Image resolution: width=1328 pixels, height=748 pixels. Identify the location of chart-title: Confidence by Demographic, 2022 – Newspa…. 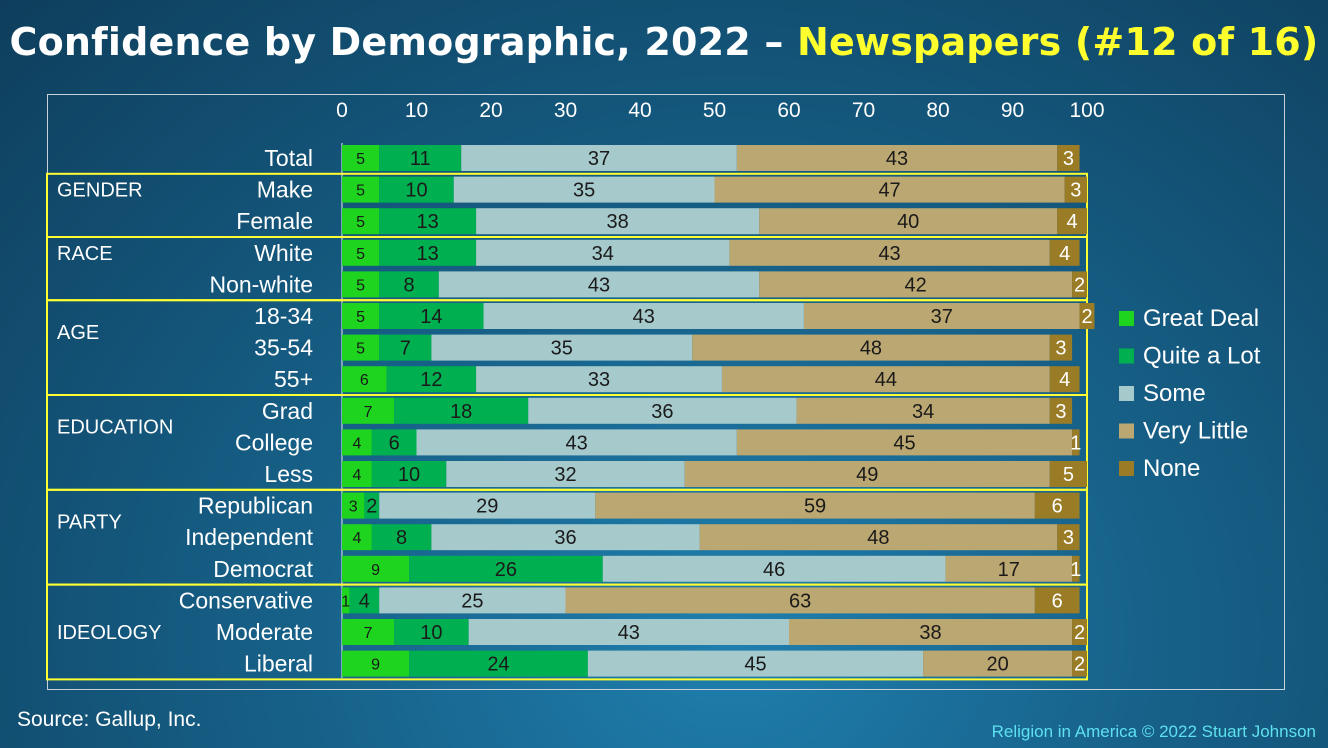
(664, 42).